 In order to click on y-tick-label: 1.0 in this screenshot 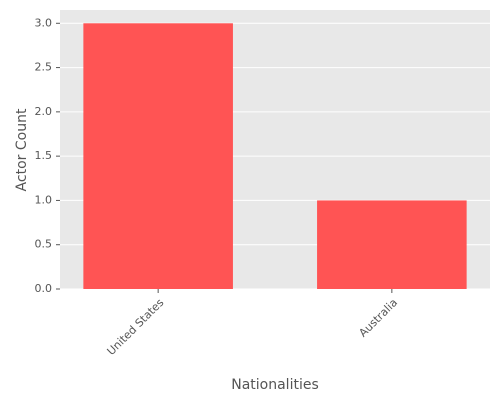, I will do `click(44, 199)`.